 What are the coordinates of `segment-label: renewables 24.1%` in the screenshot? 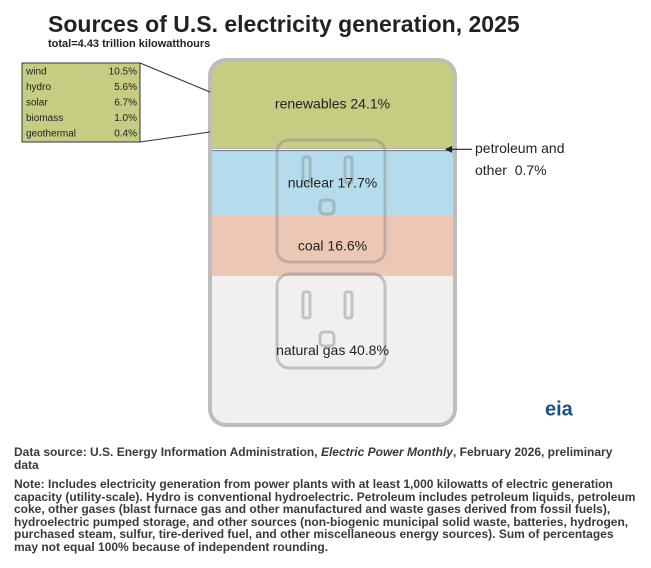 It's located at (332, 104).